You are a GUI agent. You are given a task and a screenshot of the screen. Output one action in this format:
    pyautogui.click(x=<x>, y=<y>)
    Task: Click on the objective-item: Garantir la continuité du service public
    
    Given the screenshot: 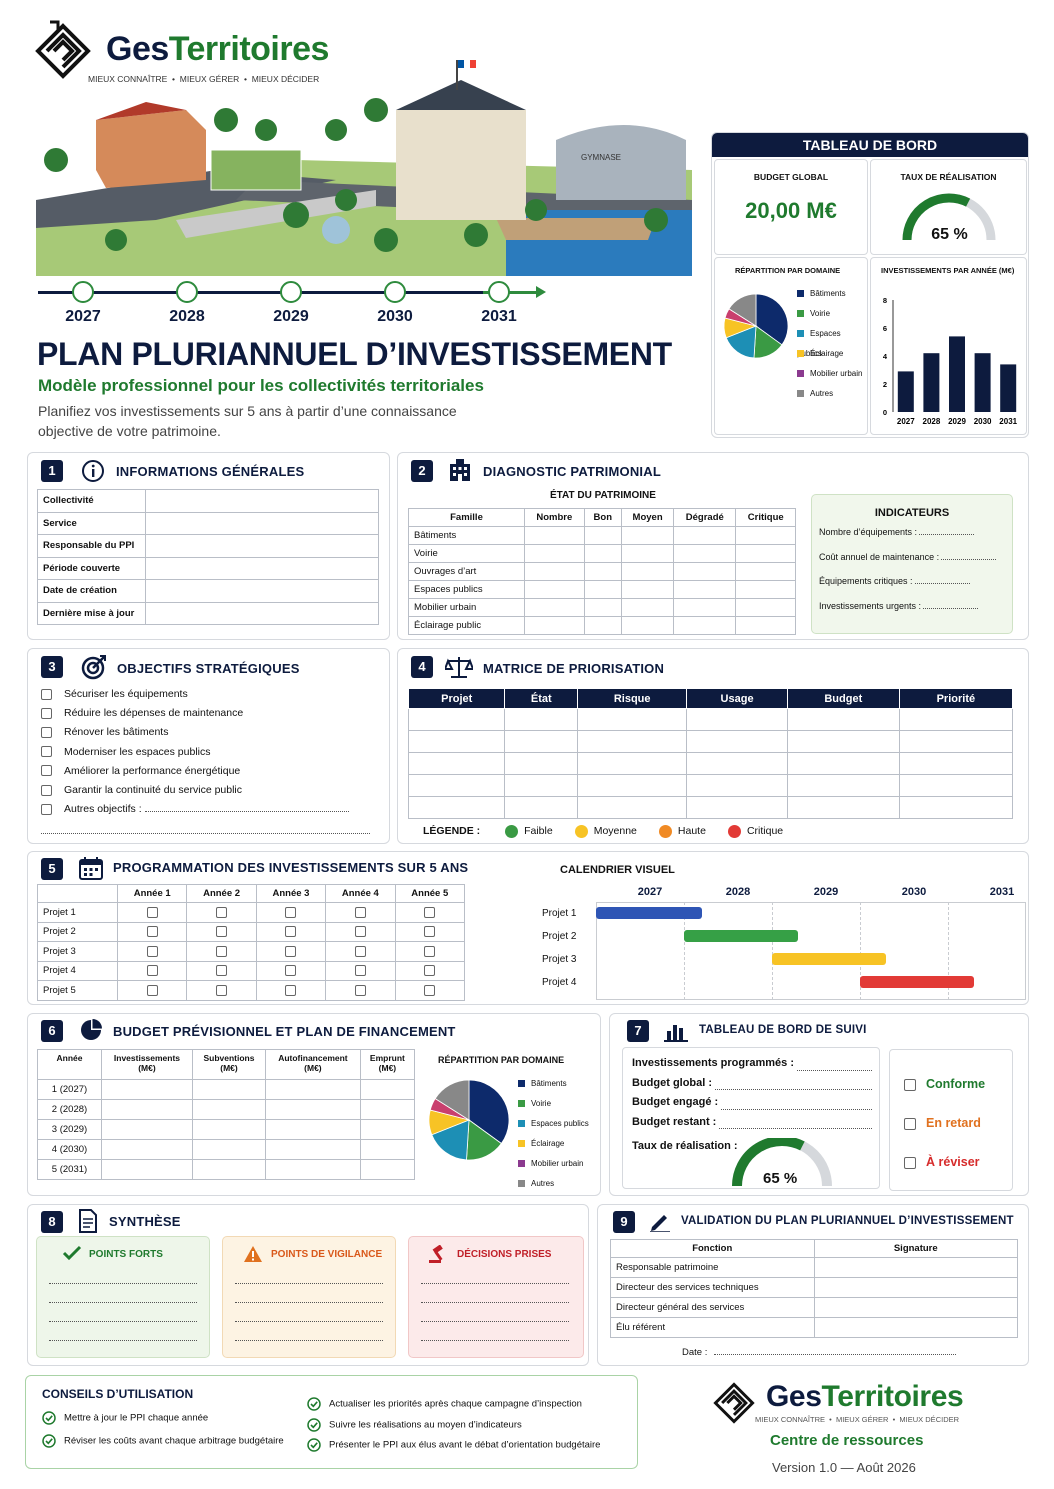 What is the action you would take?
    pyautogui.click(x=195, y=793)
    